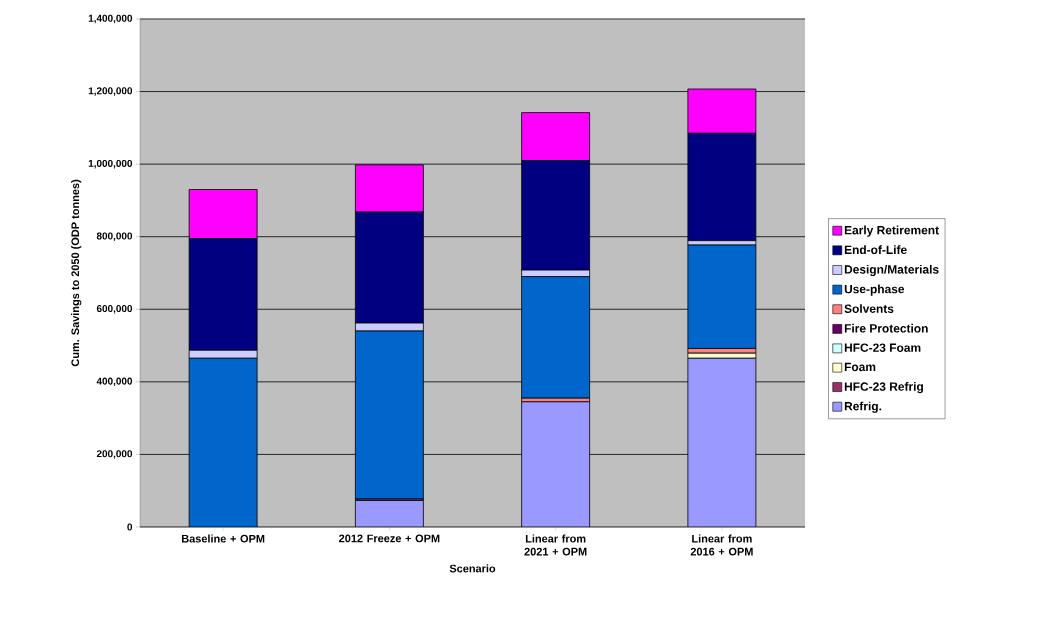 The image size is (1044, 628). I want to click on y-tick-label: 600,000, so click(114, 309).